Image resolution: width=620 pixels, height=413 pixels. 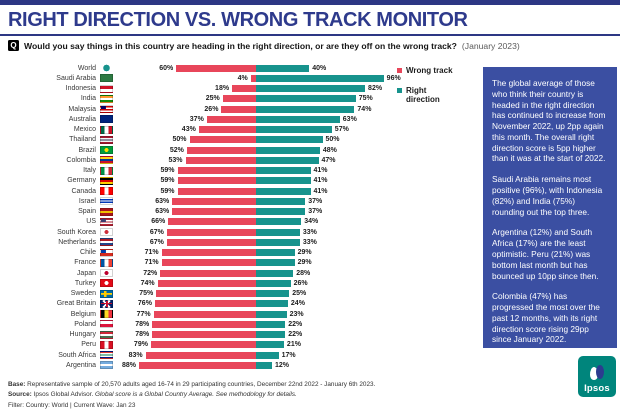 I want to click on right-value-label: 37%, so click(x=315, y=212).